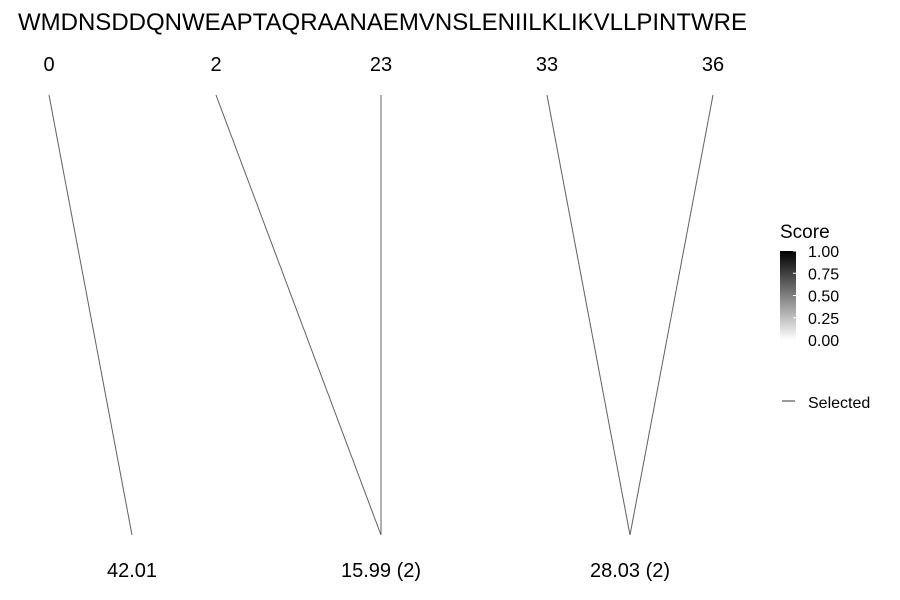  Describe the element at coordinates (630, 571) in the screenshot. I see `bottom-label-3: 28.03 (2)` at that location.